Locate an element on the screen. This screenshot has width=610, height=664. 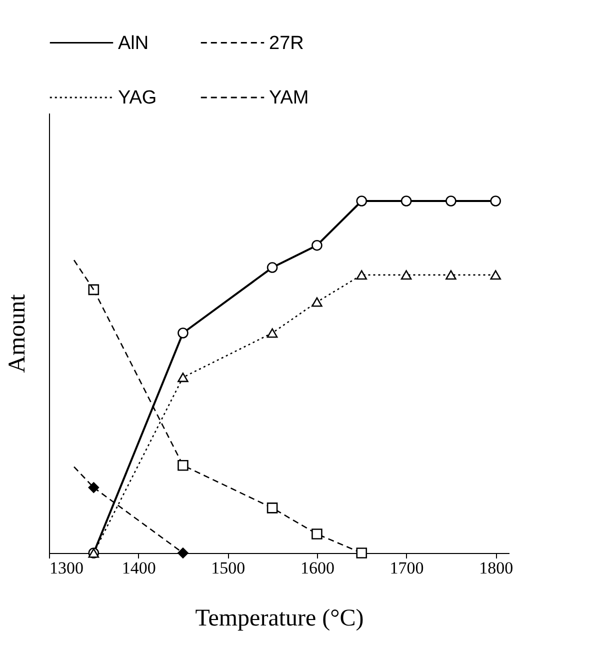
x-axis-title: Temperature (°C) is located at coordinates (279, 619).